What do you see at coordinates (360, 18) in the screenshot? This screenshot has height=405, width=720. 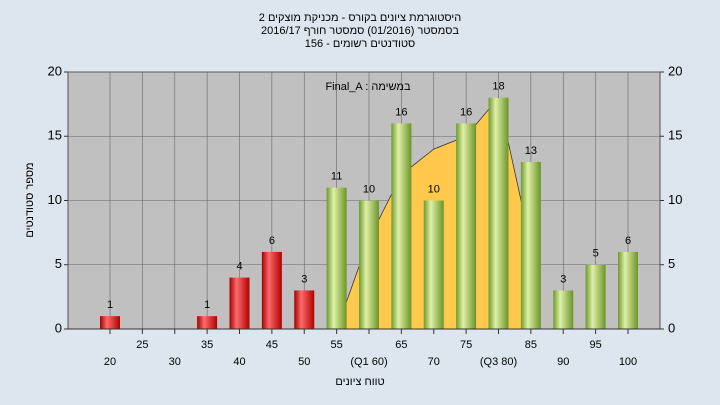 I see `title: היסטוגרמת ציונים בקורס - מכניקת מוצקים 2` at bounding box center [360, 18].